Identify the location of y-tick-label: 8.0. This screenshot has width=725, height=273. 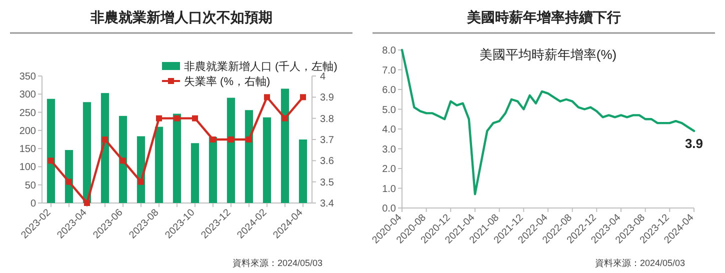
(389, 51).